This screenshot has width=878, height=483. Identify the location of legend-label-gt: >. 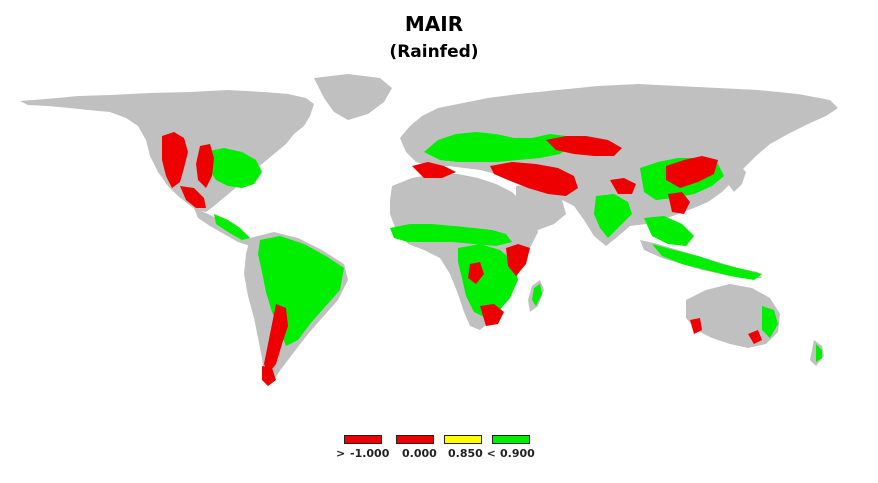
(341, 453).